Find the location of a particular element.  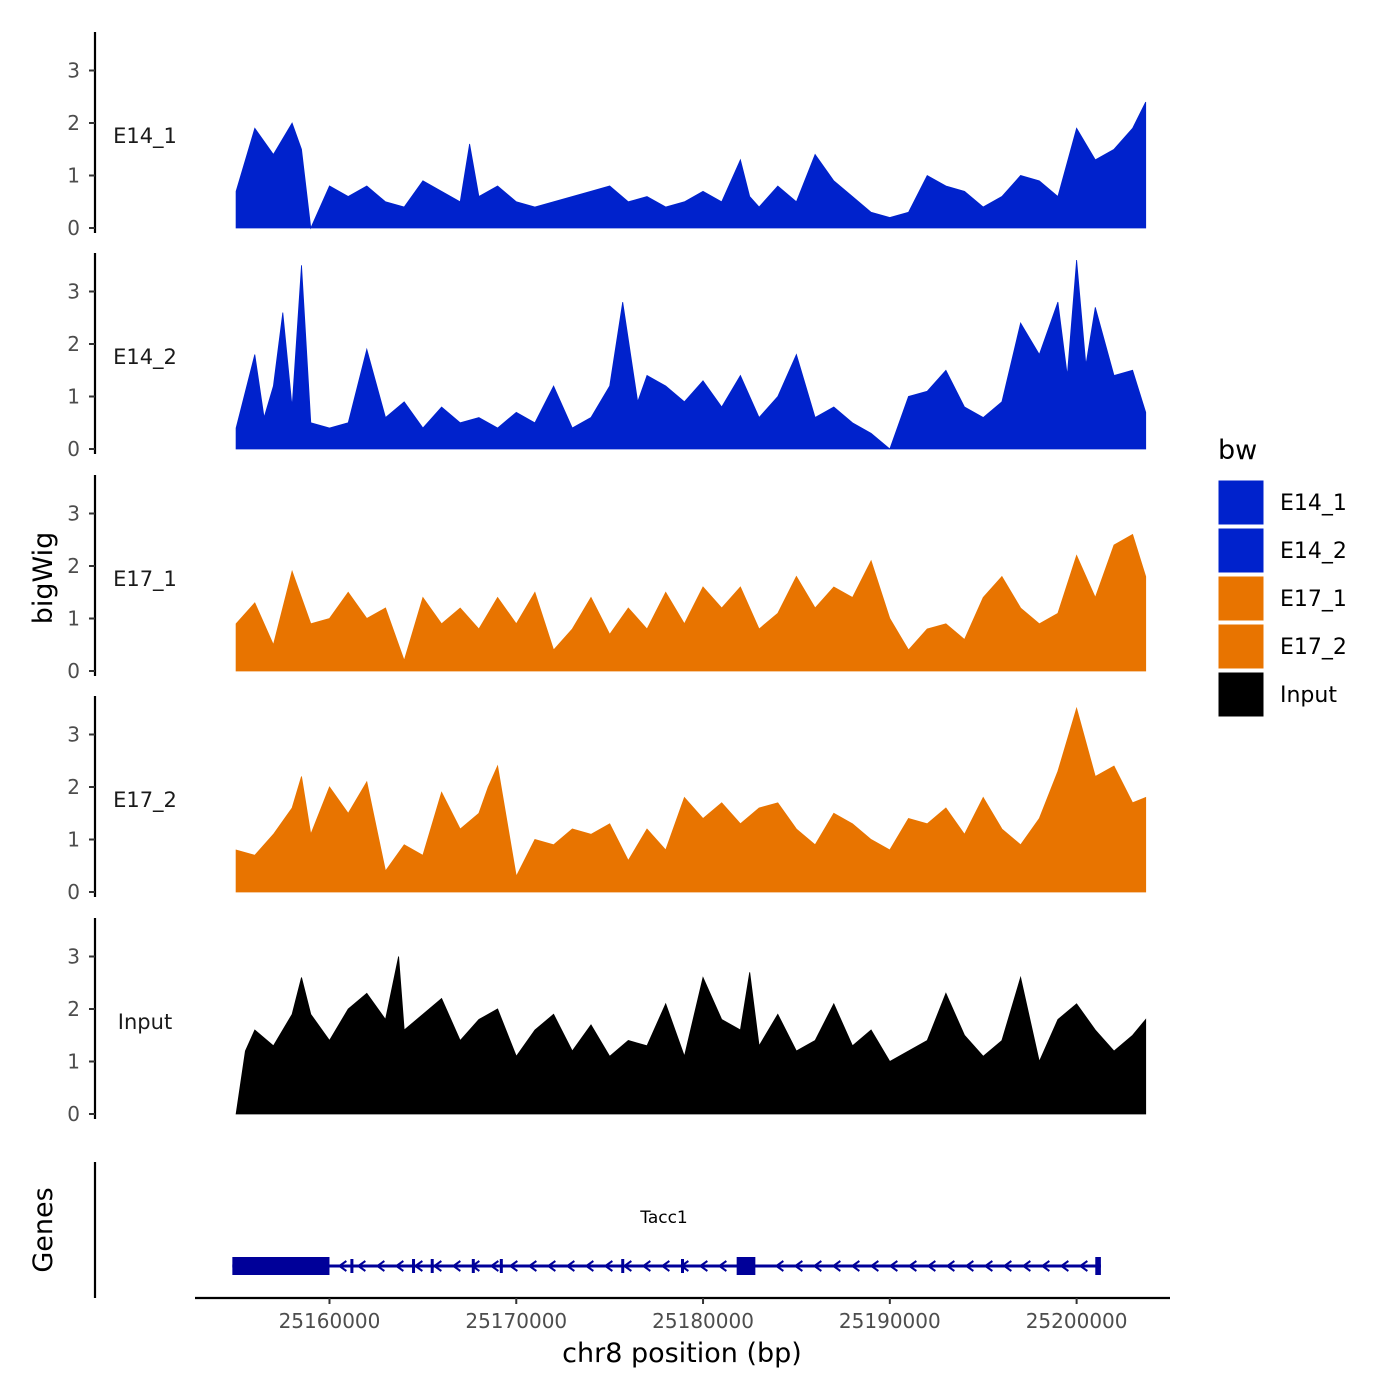

track-Input: 0 1 2 3 Input is located at coordinates (607, 1022).